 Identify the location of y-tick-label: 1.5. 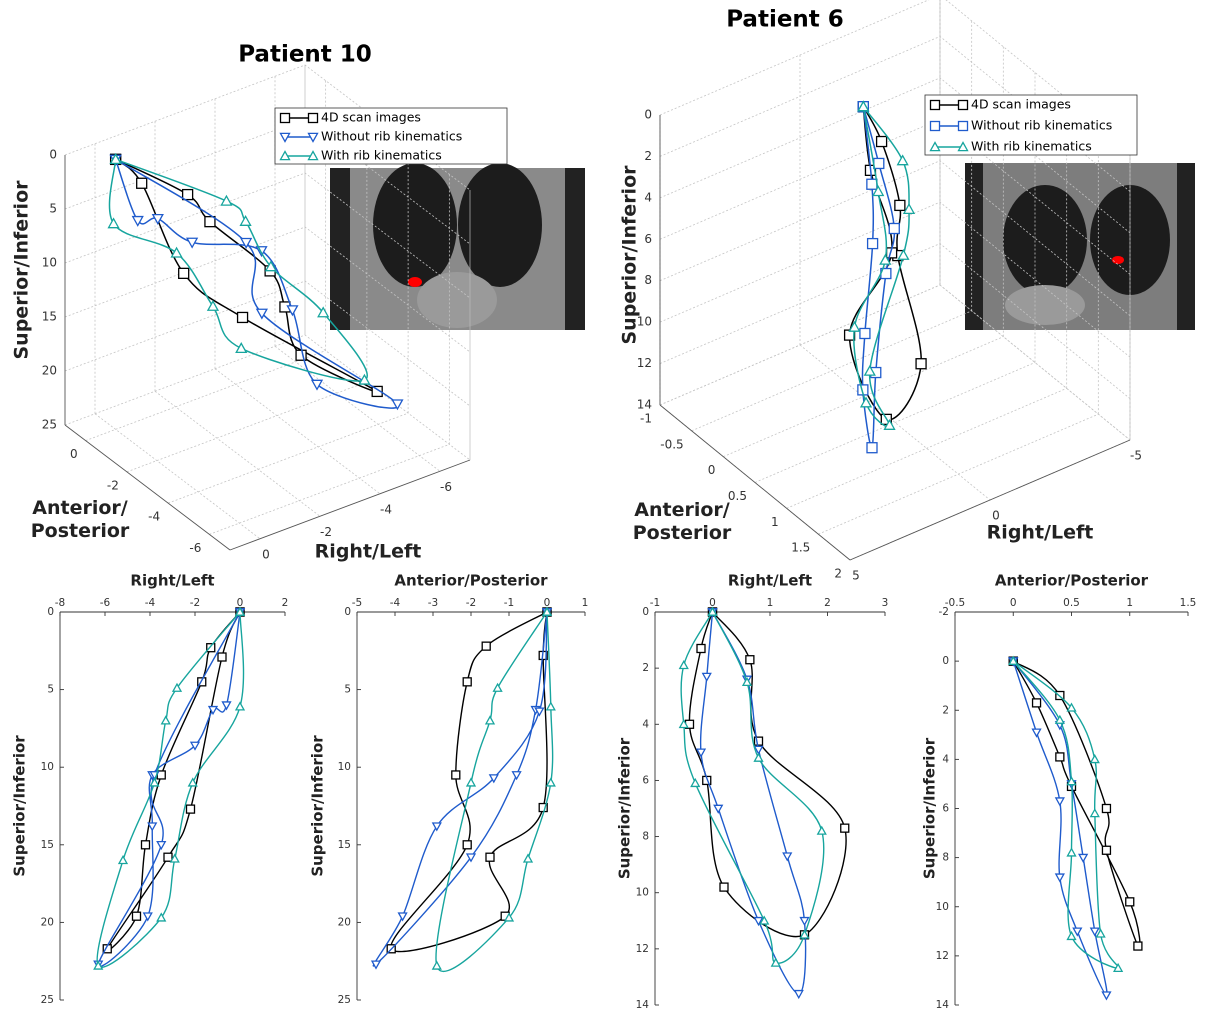
(800, 548).